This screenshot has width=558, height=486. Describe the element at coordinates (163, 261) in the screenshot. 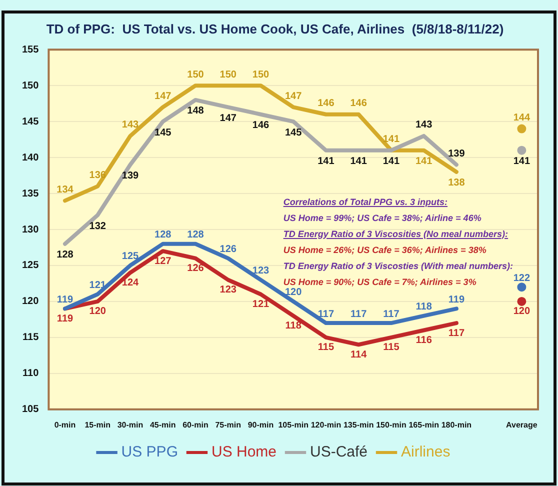

I see `data-label: 127` at that location.